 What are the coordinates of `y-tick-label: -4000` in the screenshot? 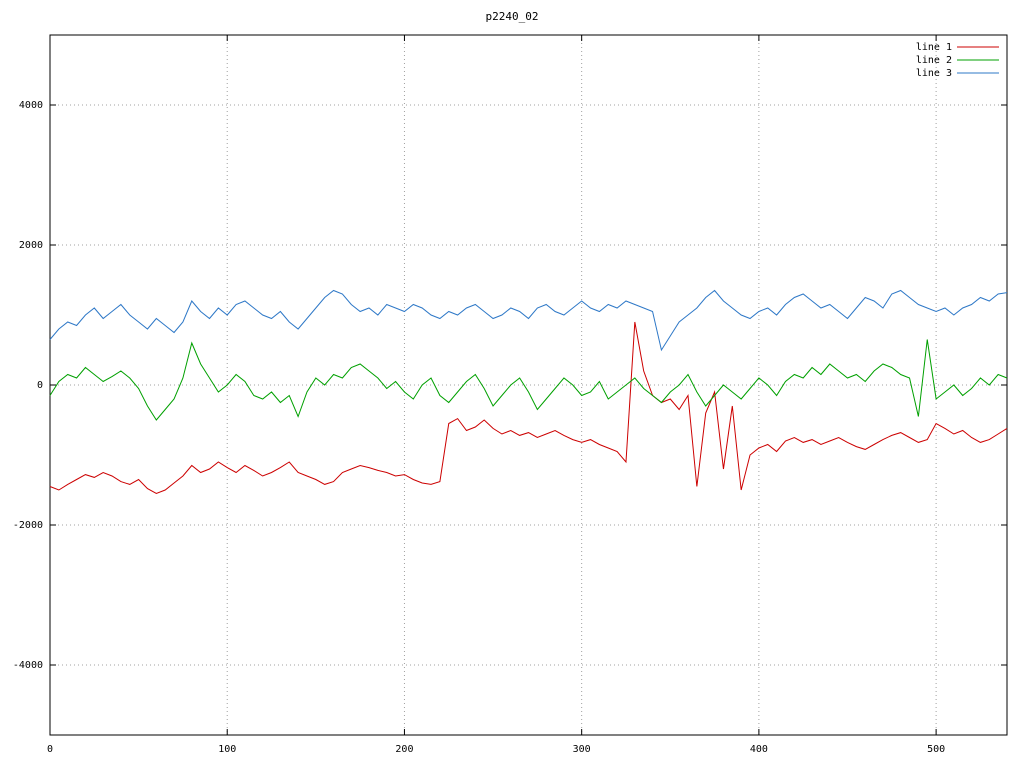 It's located at (28, 665).